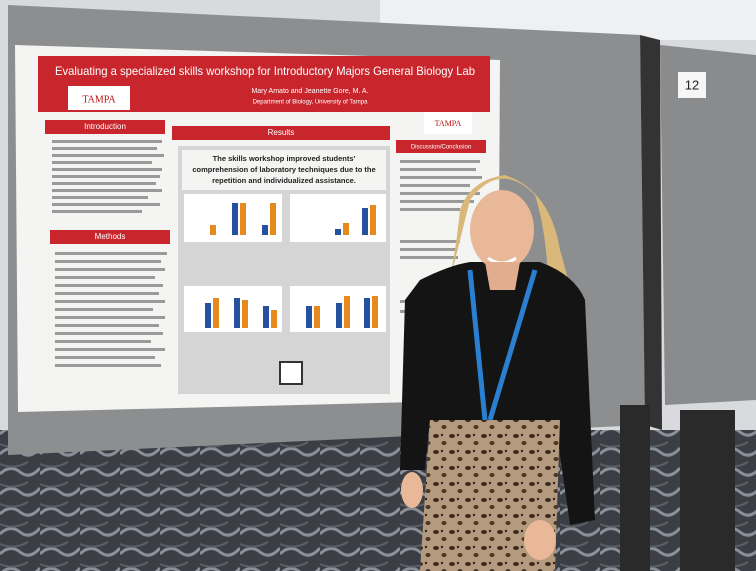 This screenshot has width=756, height=571. I want to click on side-board, so click(708, 225).